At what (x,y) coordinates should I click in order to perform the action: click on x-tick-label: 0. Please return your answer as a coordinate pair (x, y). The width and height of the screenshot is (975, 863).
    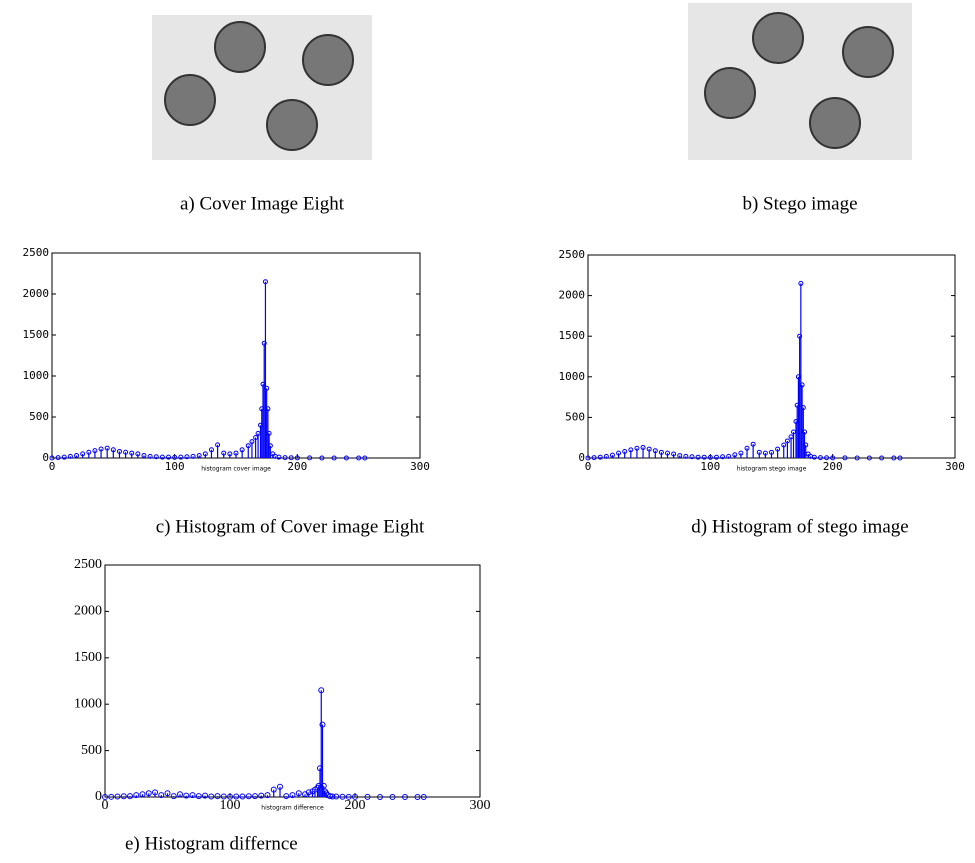
    Looking at the image, I should click on (588, 466).